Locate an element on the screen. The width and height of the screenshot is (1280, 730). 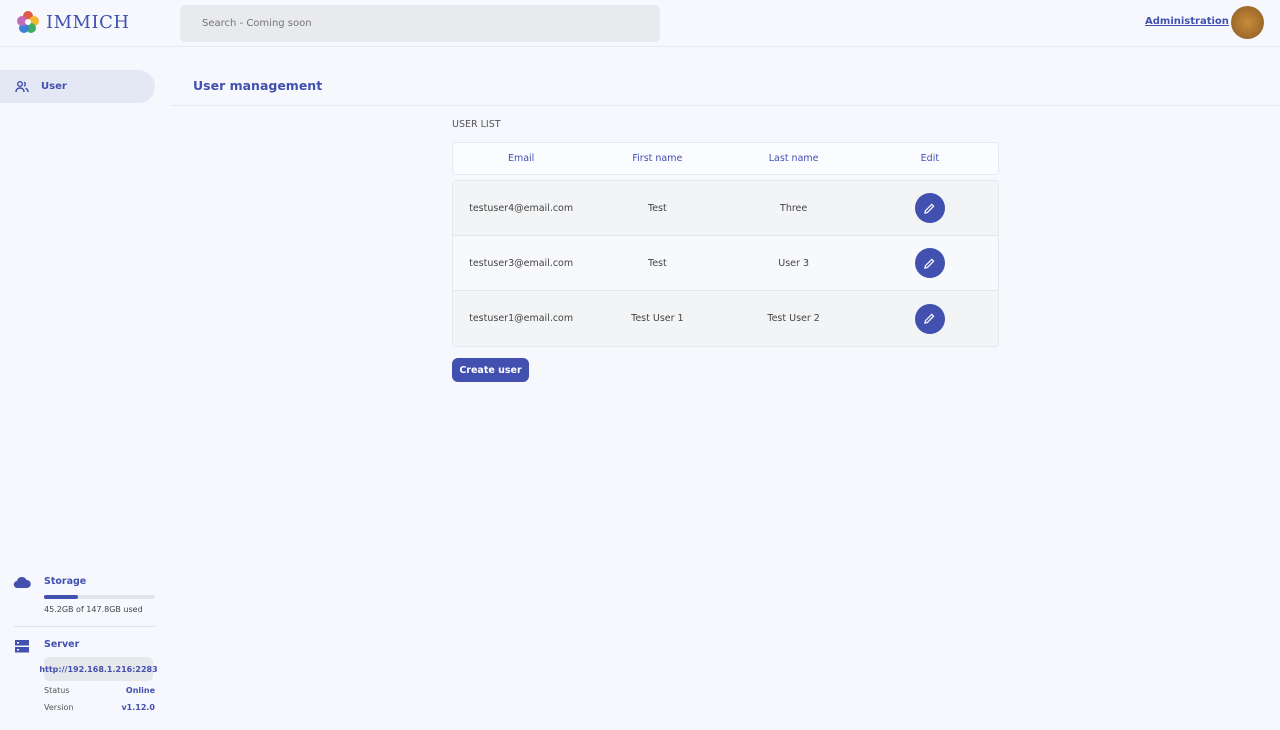
immich-logo-icon is located at coordinates (28, 22).